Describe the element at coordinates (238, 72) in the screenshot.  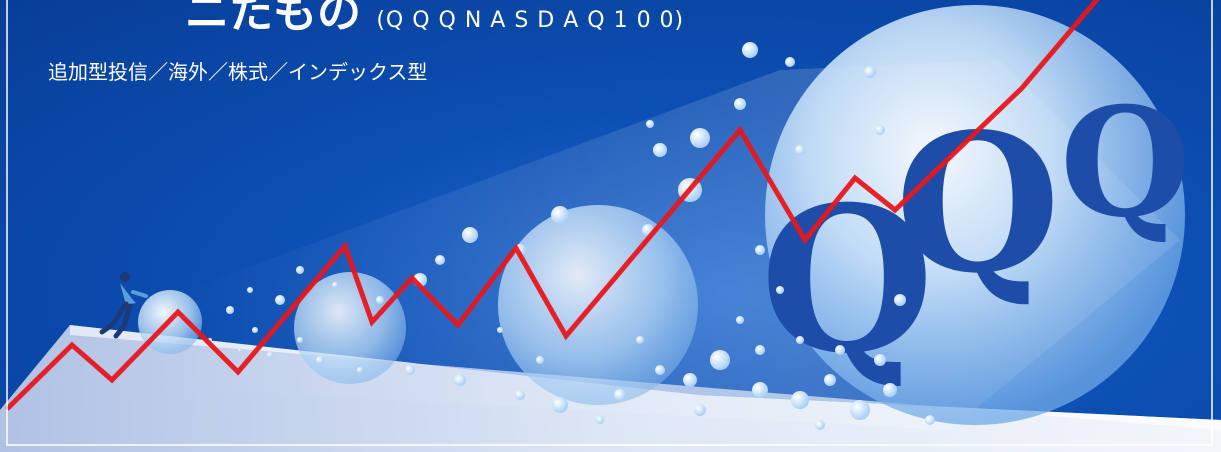
I see `fund-category: 追加型投信／海外／株式／インデックス型` at that location.